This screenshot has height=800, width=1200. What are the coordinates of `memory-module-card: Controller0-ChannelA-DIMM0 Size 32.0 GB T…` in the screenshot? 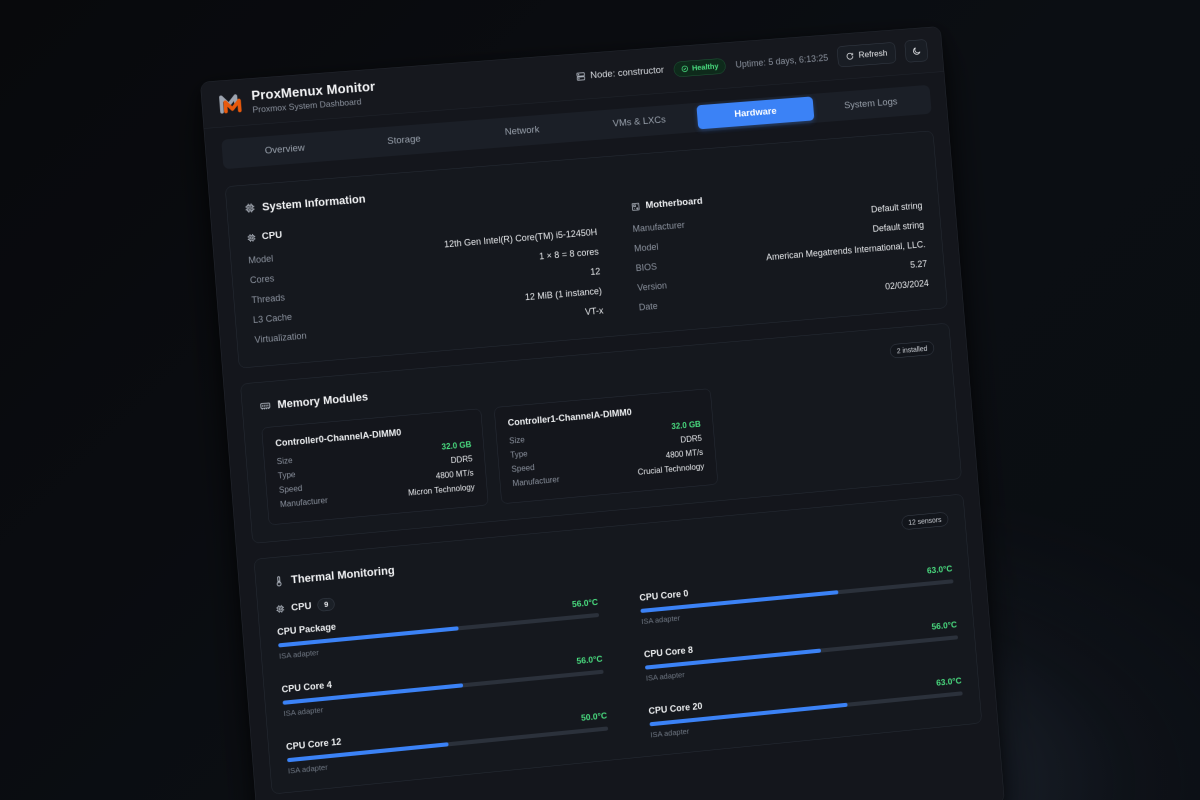 It's located at (375, 467).